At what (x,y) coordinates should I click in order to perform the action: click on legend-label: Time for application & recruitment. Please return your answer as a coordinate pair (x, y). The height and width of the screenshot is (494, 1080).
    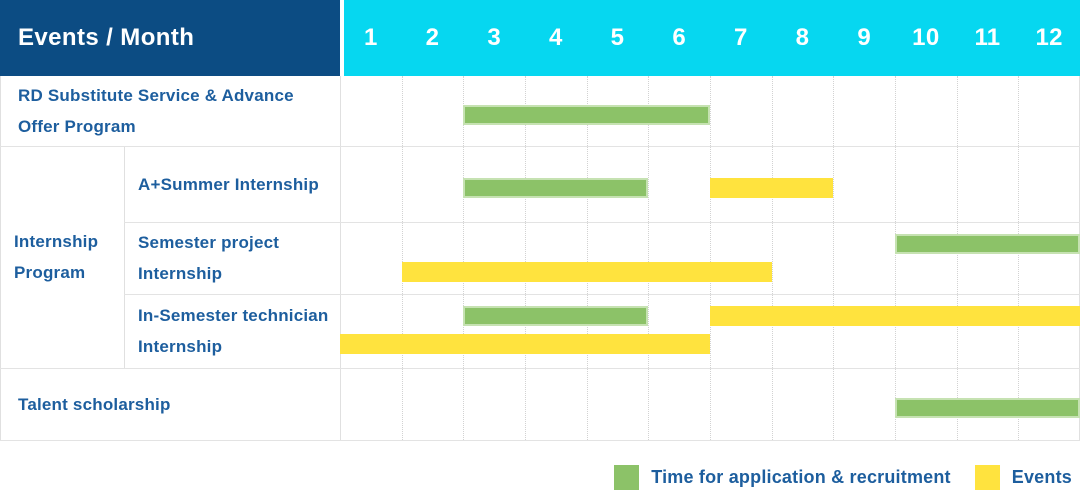
    Looking at the image, I should click on (801, 477).